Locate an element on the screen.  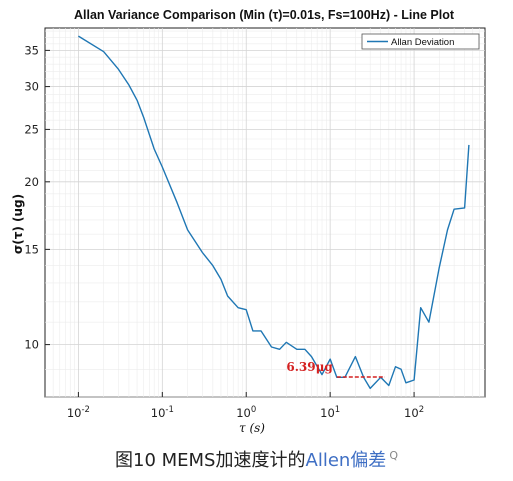
annotation-label: 6.39μg is located at coordinates (309, 367).